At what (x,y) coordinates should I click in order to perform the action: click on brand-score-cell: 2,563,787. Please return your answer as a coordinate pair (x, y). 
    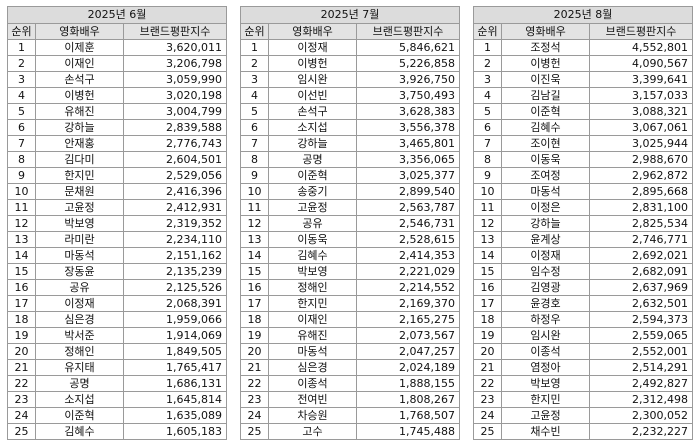
    Looking at the image, I should click on (408, 207).